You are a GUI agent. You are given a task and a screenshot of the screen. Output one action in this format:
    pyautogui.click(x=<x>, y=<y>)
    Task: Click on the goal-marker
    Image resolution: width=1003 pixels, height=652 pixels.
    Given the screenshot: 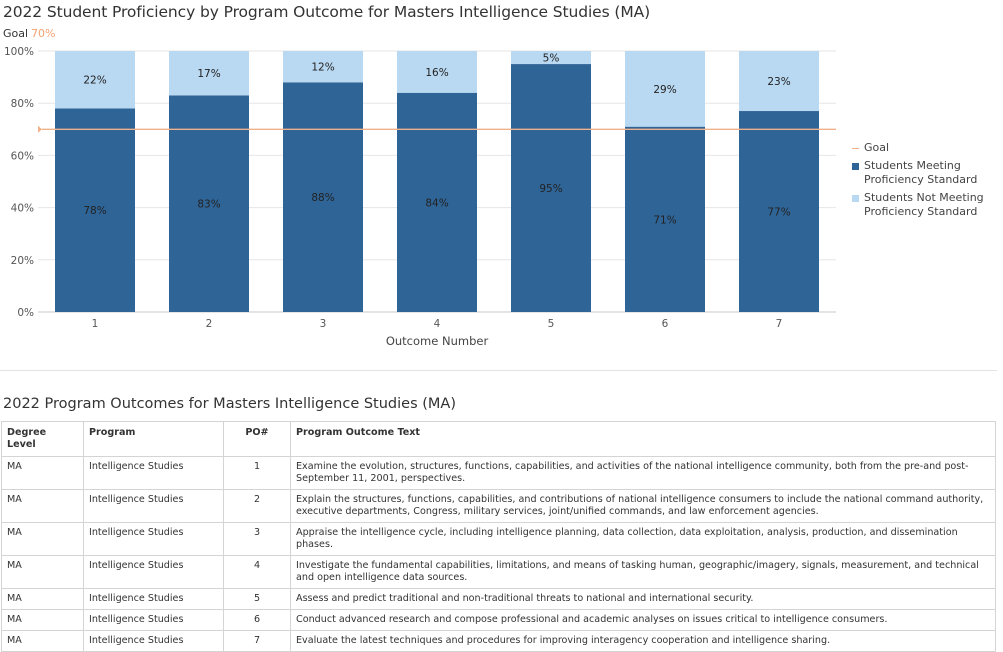 What is the action you would take?
    pyautogui.click(x=40, y=129)
    